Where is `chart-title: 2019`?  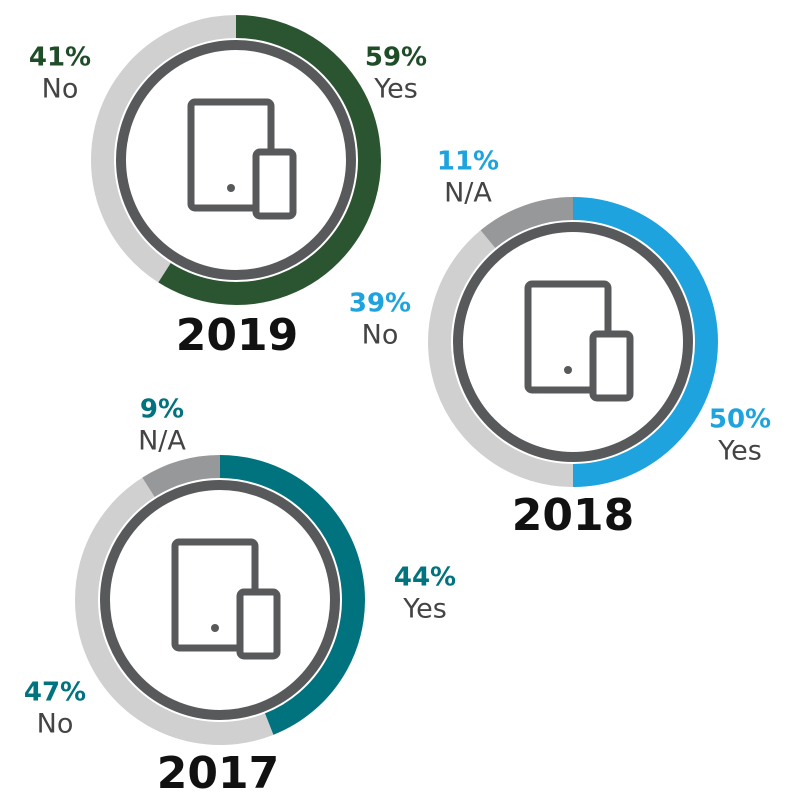
chart-title: 2019 is located at coordinates (237, 335).